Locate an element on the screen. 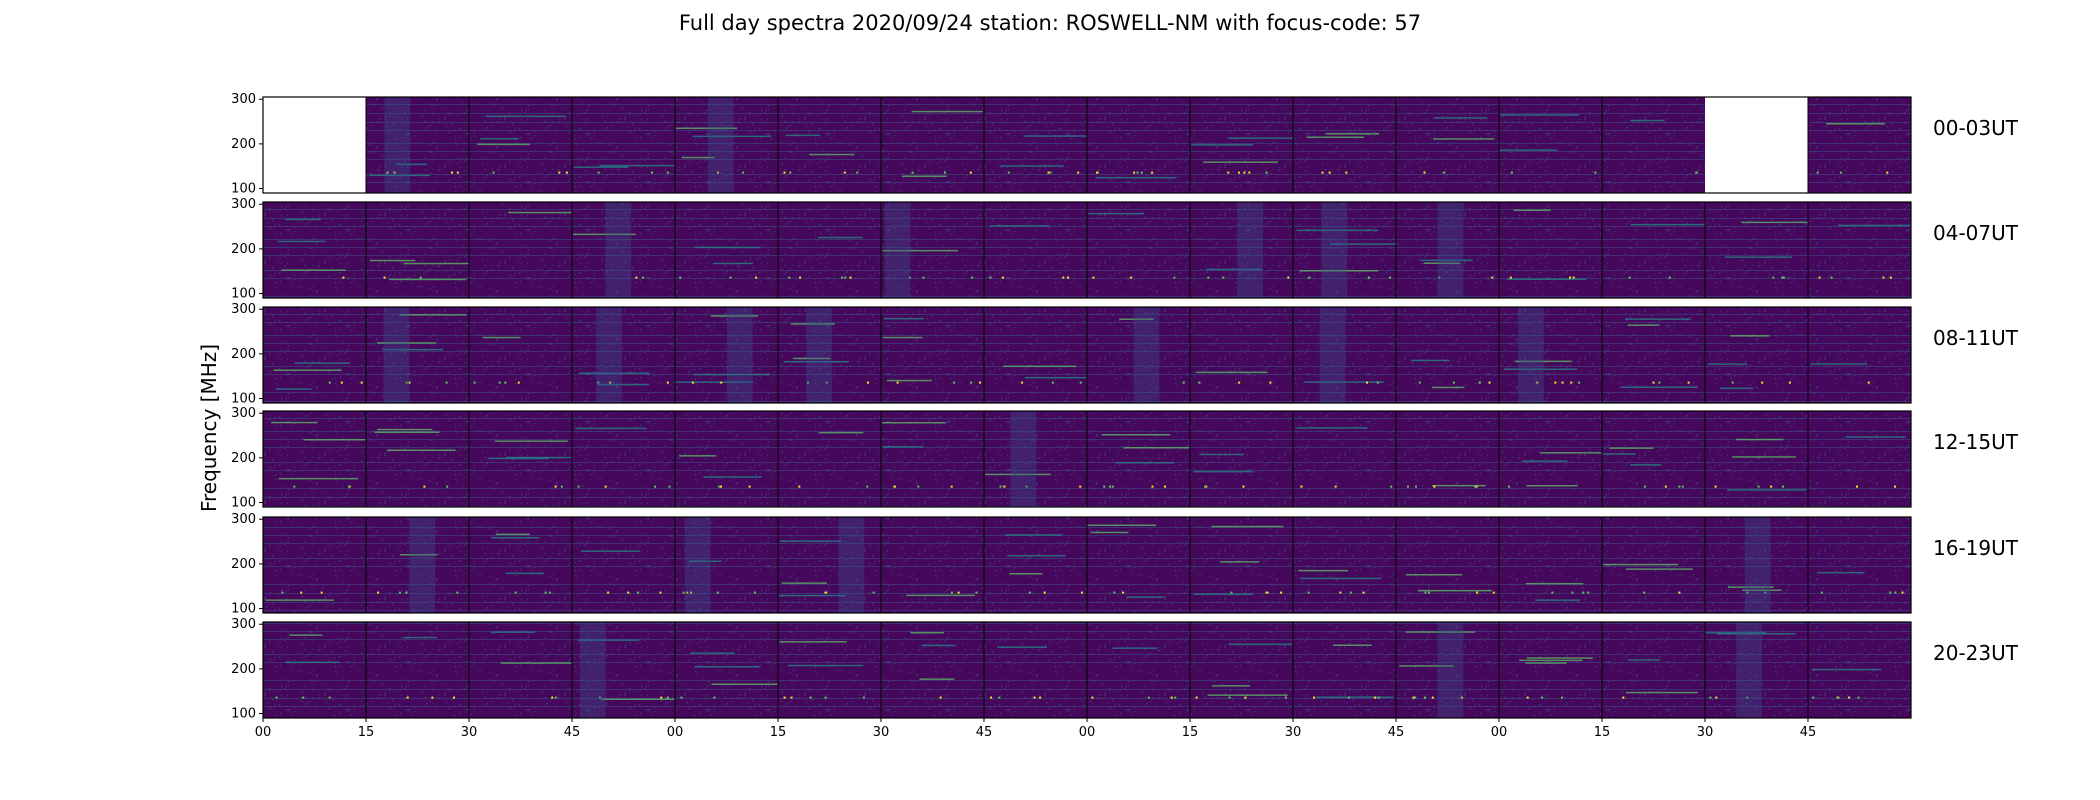 The width and height of the screenshot is (2100, 800). spectra-row-00-03UT: 100 200 300 00-03UT is located at coordinates (1125, 144).